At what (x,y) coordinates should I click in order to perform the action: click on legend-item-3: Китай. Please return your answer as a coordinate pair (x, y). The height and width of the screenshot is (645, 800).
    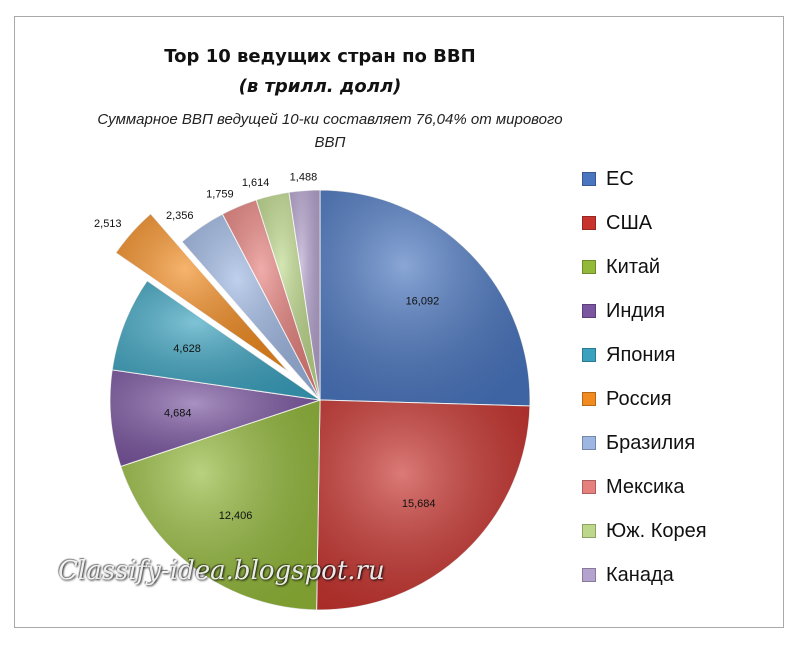
    Looking at the image, I should click on (621, 267).